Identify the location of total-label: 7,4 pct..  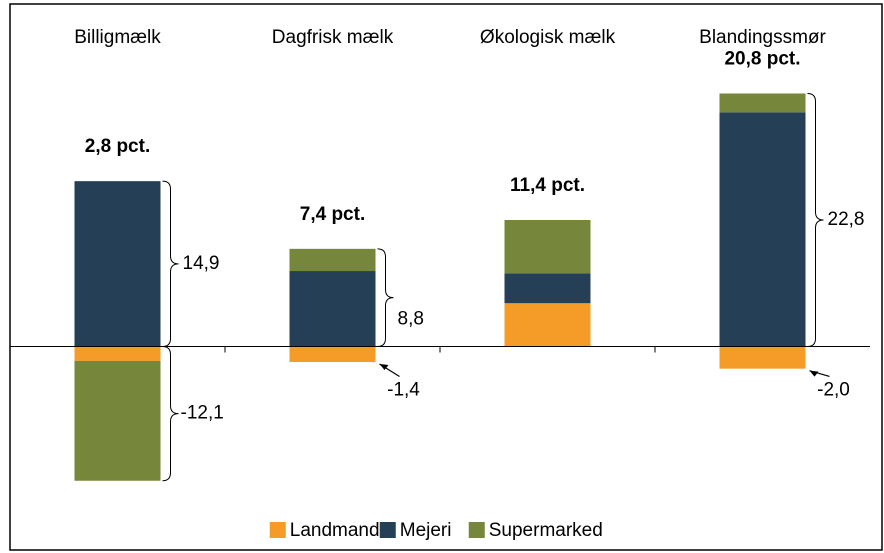
(332, 214).